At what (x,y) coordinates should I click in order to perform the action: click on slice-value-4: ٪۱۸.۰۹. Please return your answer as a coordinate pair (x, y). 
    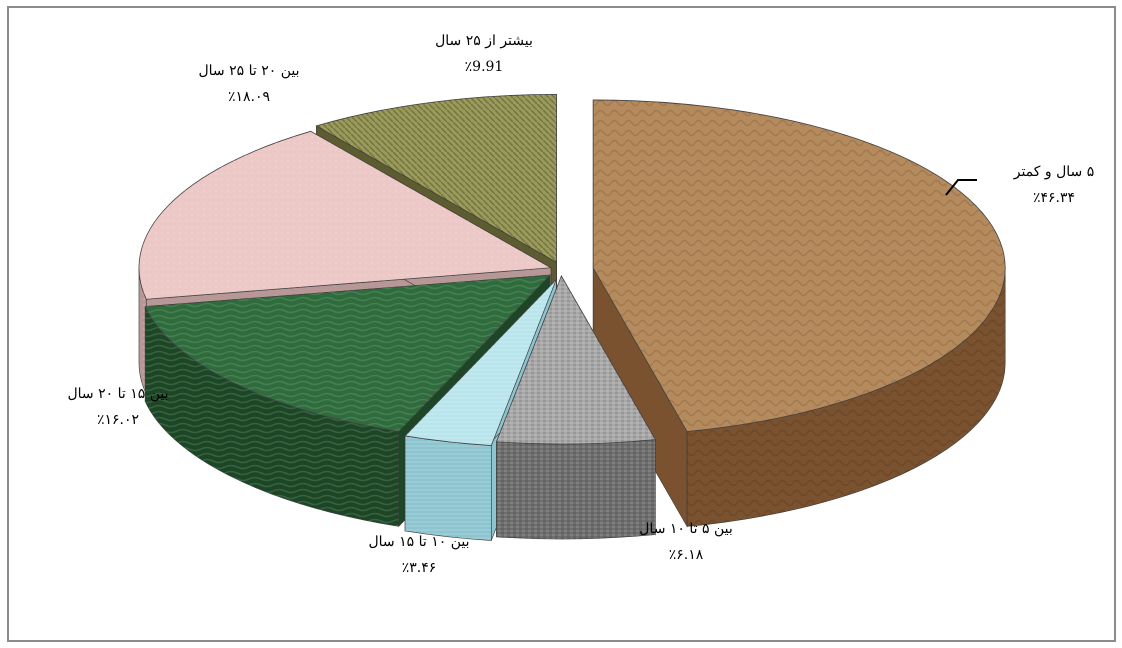
    Looking at the image, I should click on (249, 97).